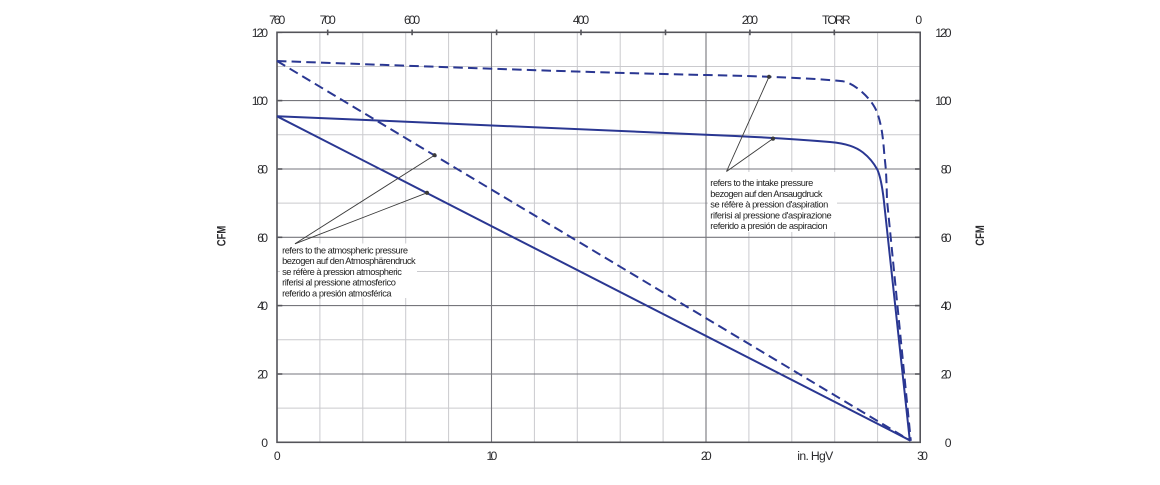  What do you see at coordinates (922, 456) in the screenshot?
I see `svg-text: 30` at bounding box center [922, 456].